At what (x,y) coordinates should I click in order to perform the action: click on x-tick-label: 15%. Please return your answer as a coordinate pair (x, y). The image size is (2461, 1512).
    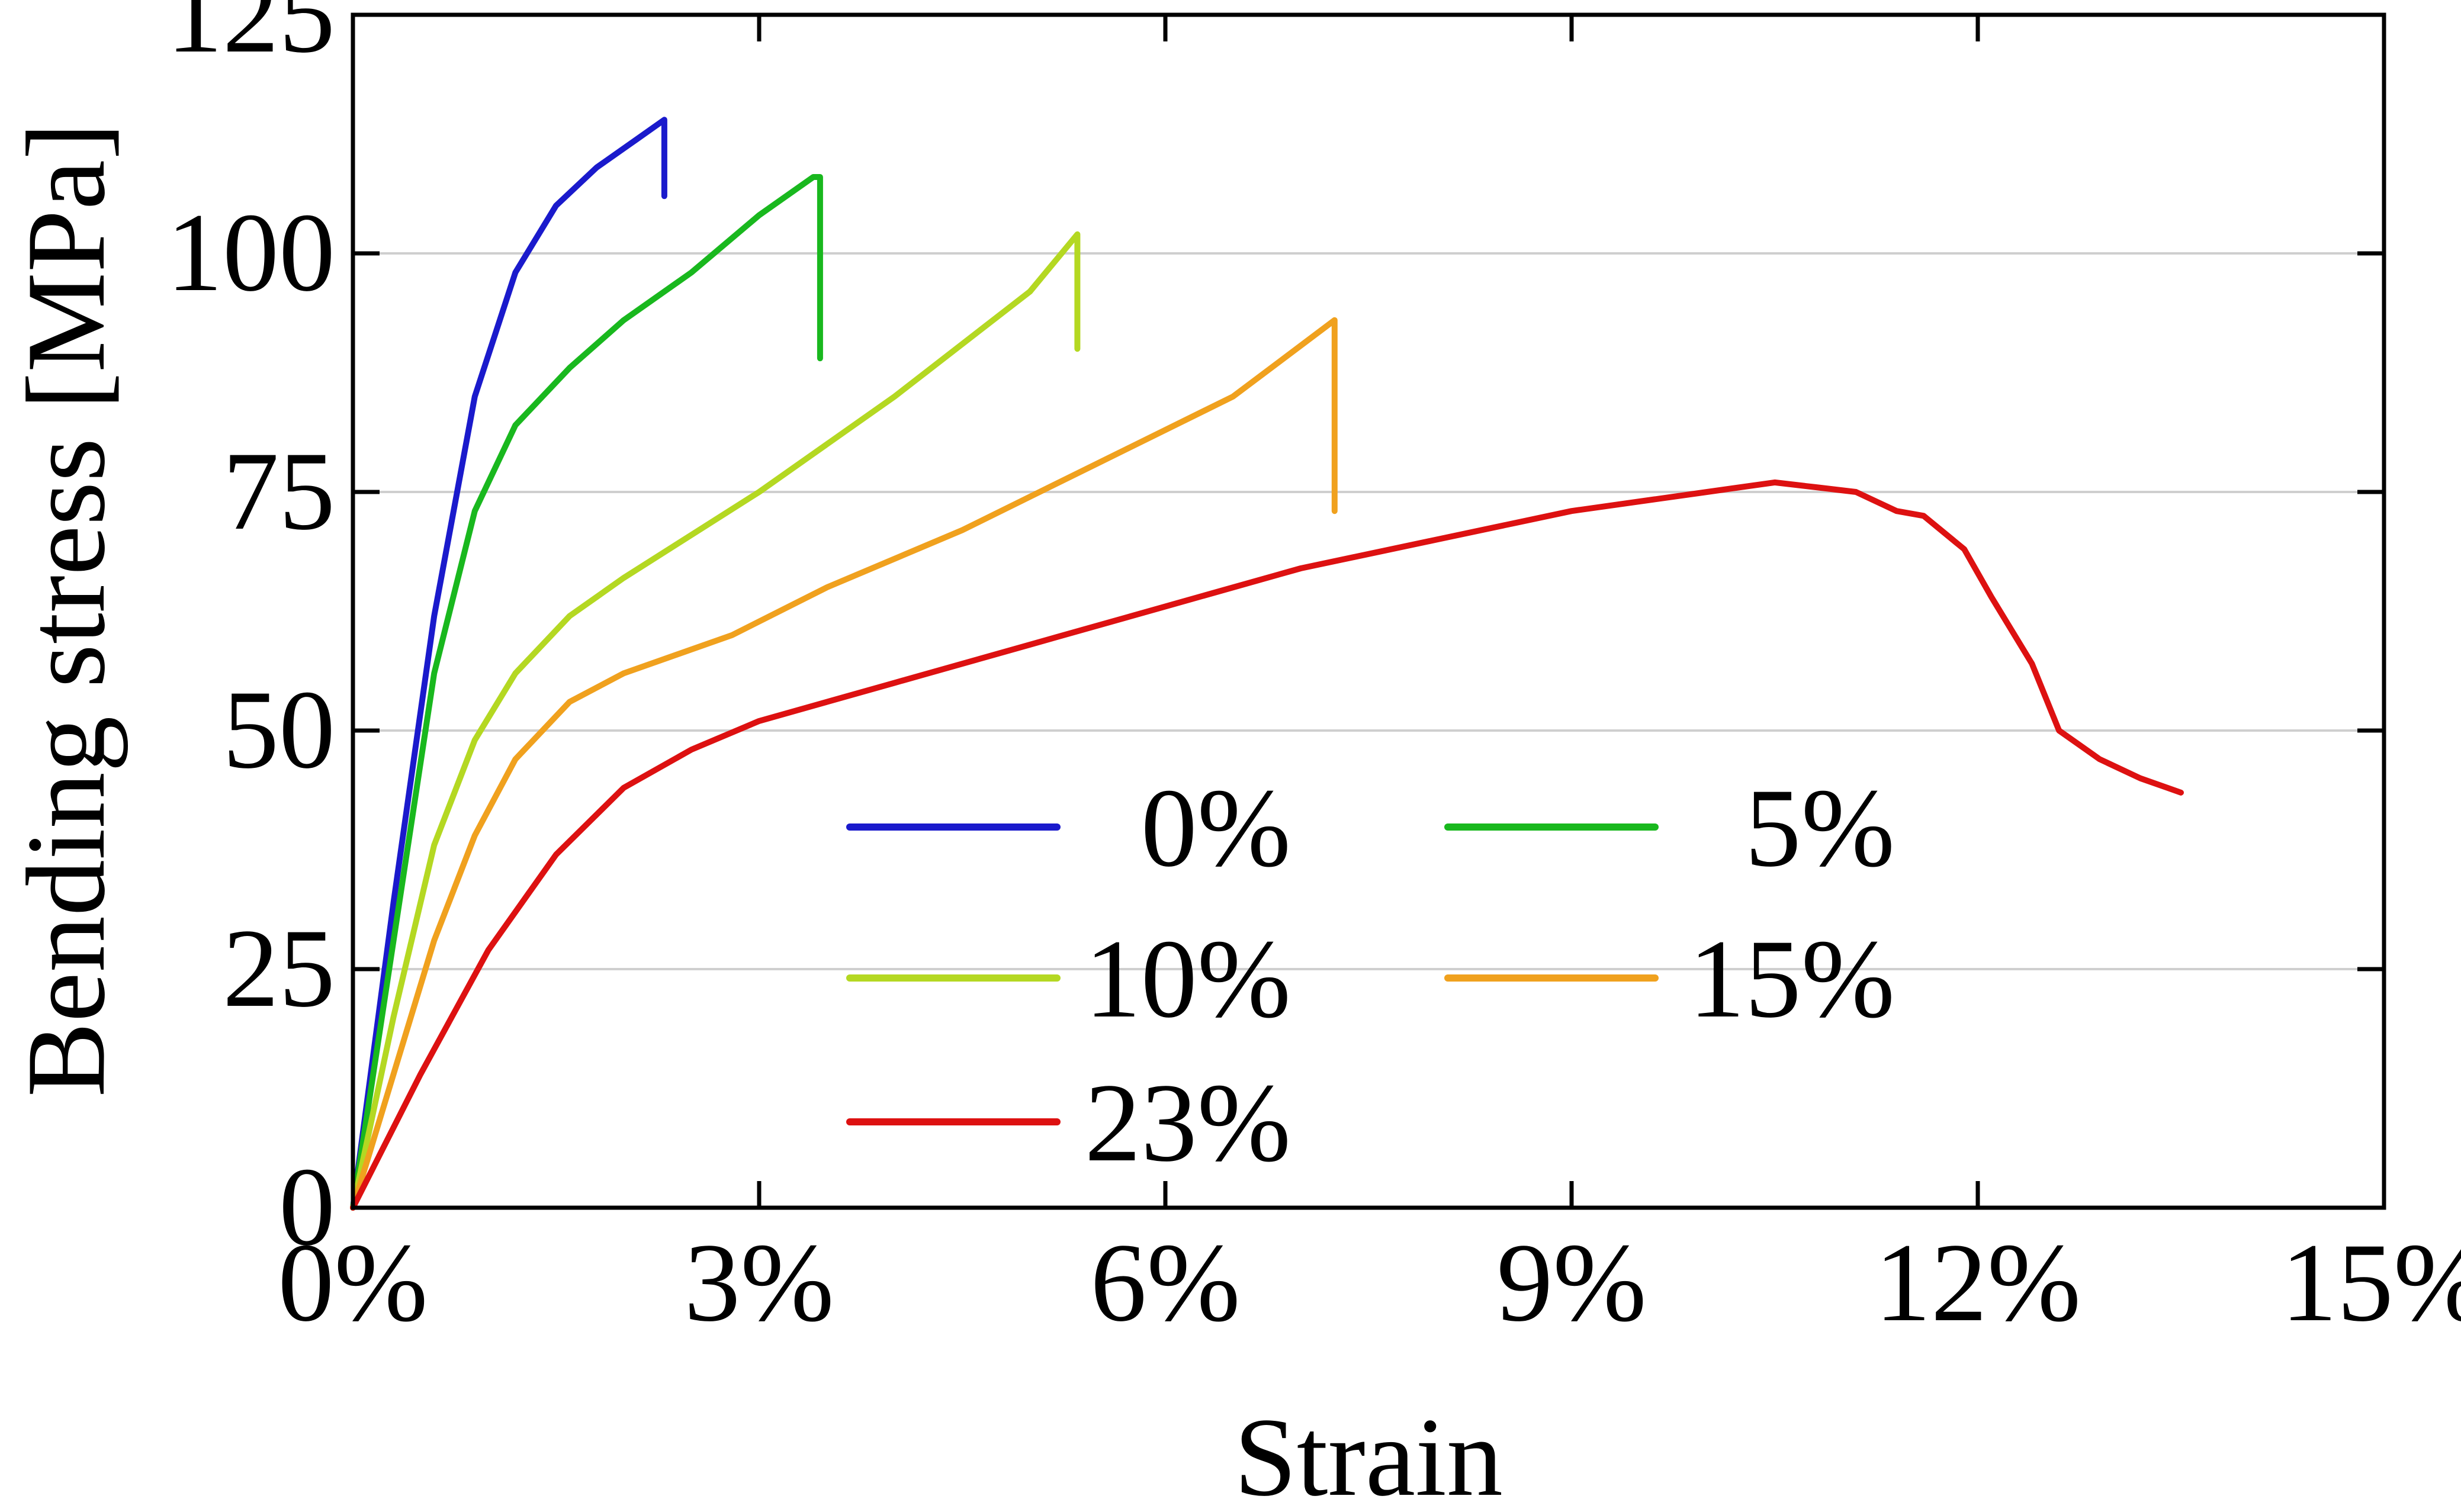
    Looking at the image, I should click on (2371, 1283).